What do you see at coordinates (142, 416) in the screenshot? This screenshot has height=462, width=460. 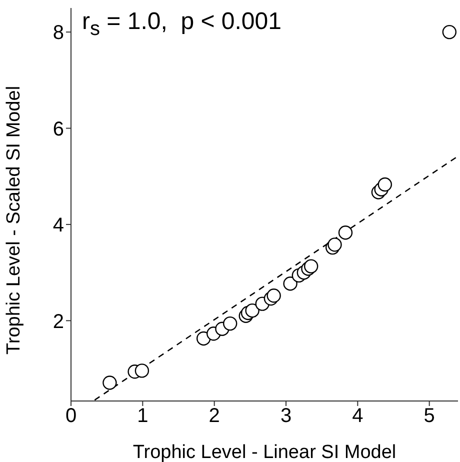 I see `x-tick-label: 1` at bounding box center [142, 416].